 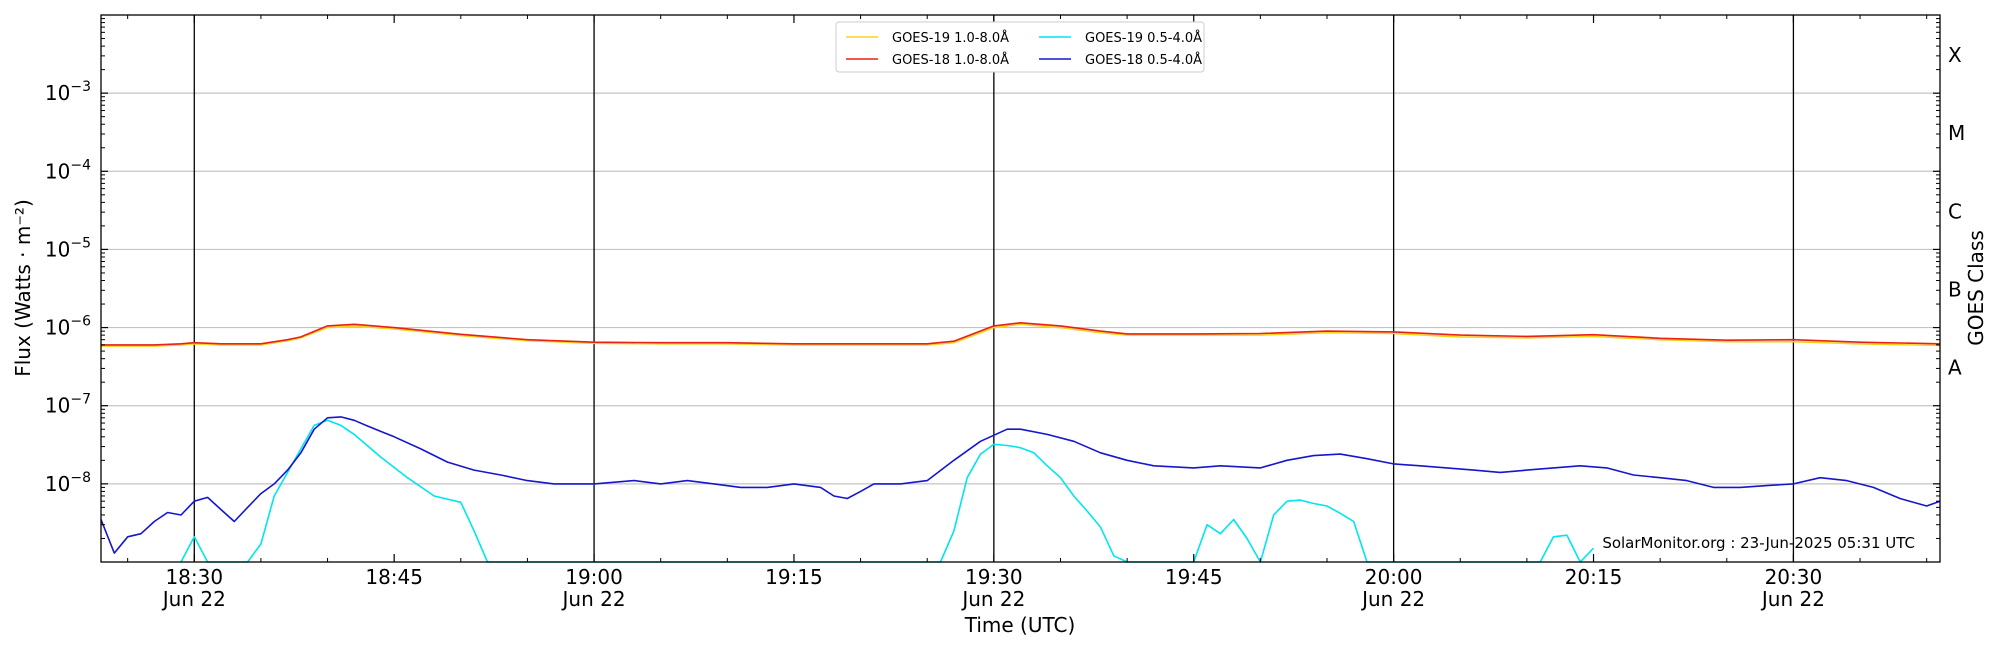 What do you see at coordinates (1956, 133) in the screenshot?
I see `goes-class-m: M` at bounding box center [1956, 133].